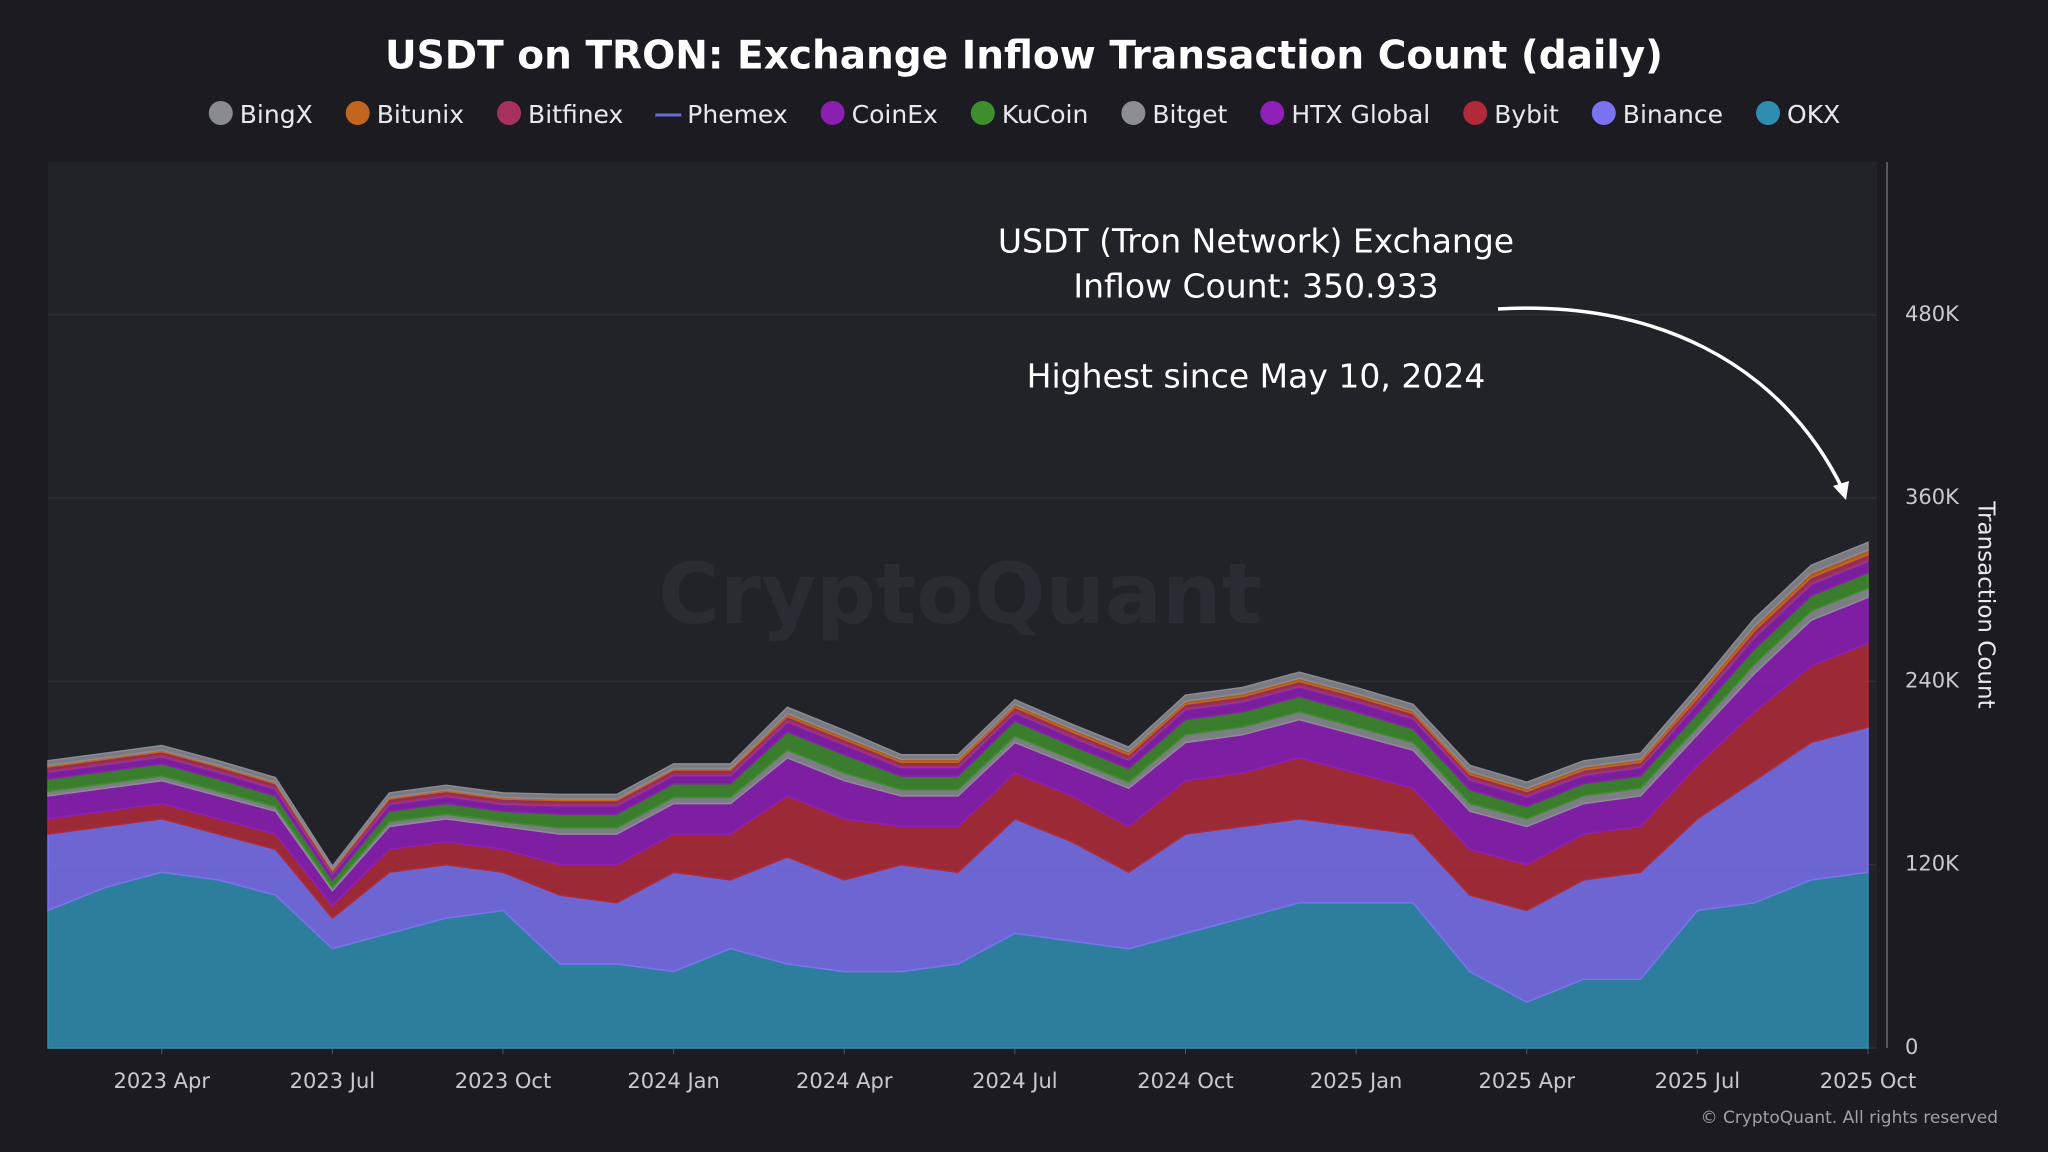 This screenshot has width=2048, height=1152. I want to click on legend-label: Bitget, so click(1189, 114).